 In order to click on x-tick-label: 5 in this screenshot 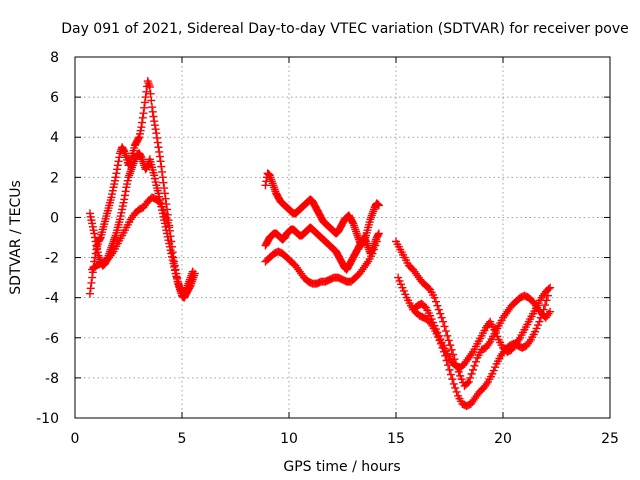, I will do `click(182, 439)`.